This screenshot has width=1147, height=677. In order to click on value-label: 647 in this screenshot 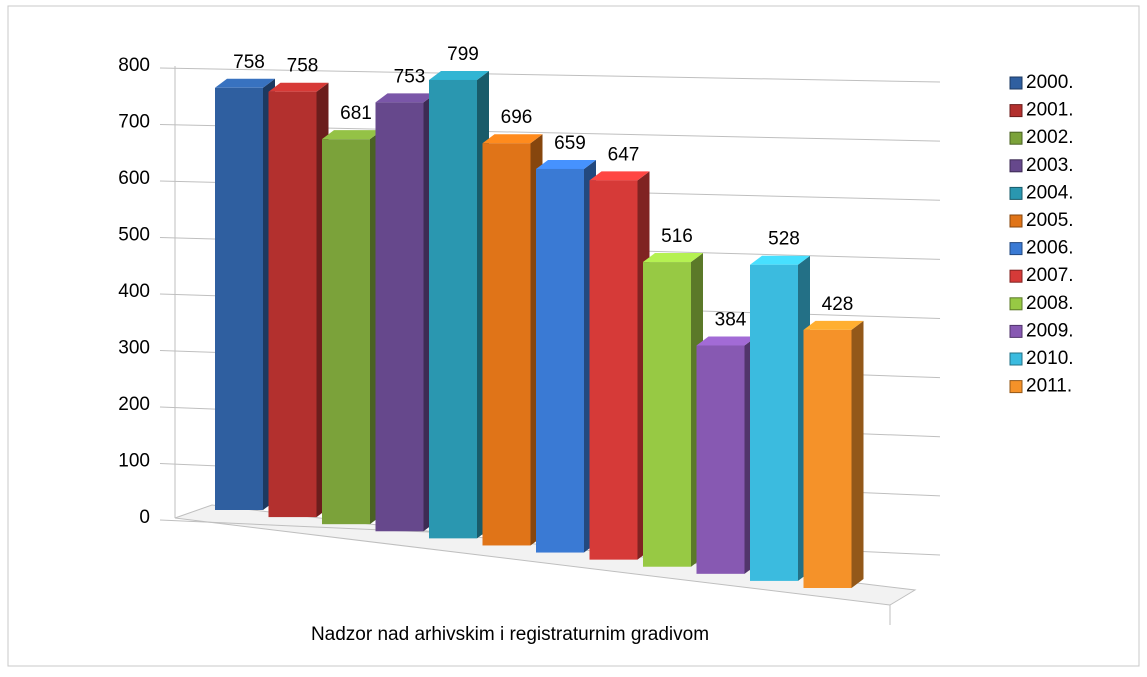, I will do `click(624, 154)`.